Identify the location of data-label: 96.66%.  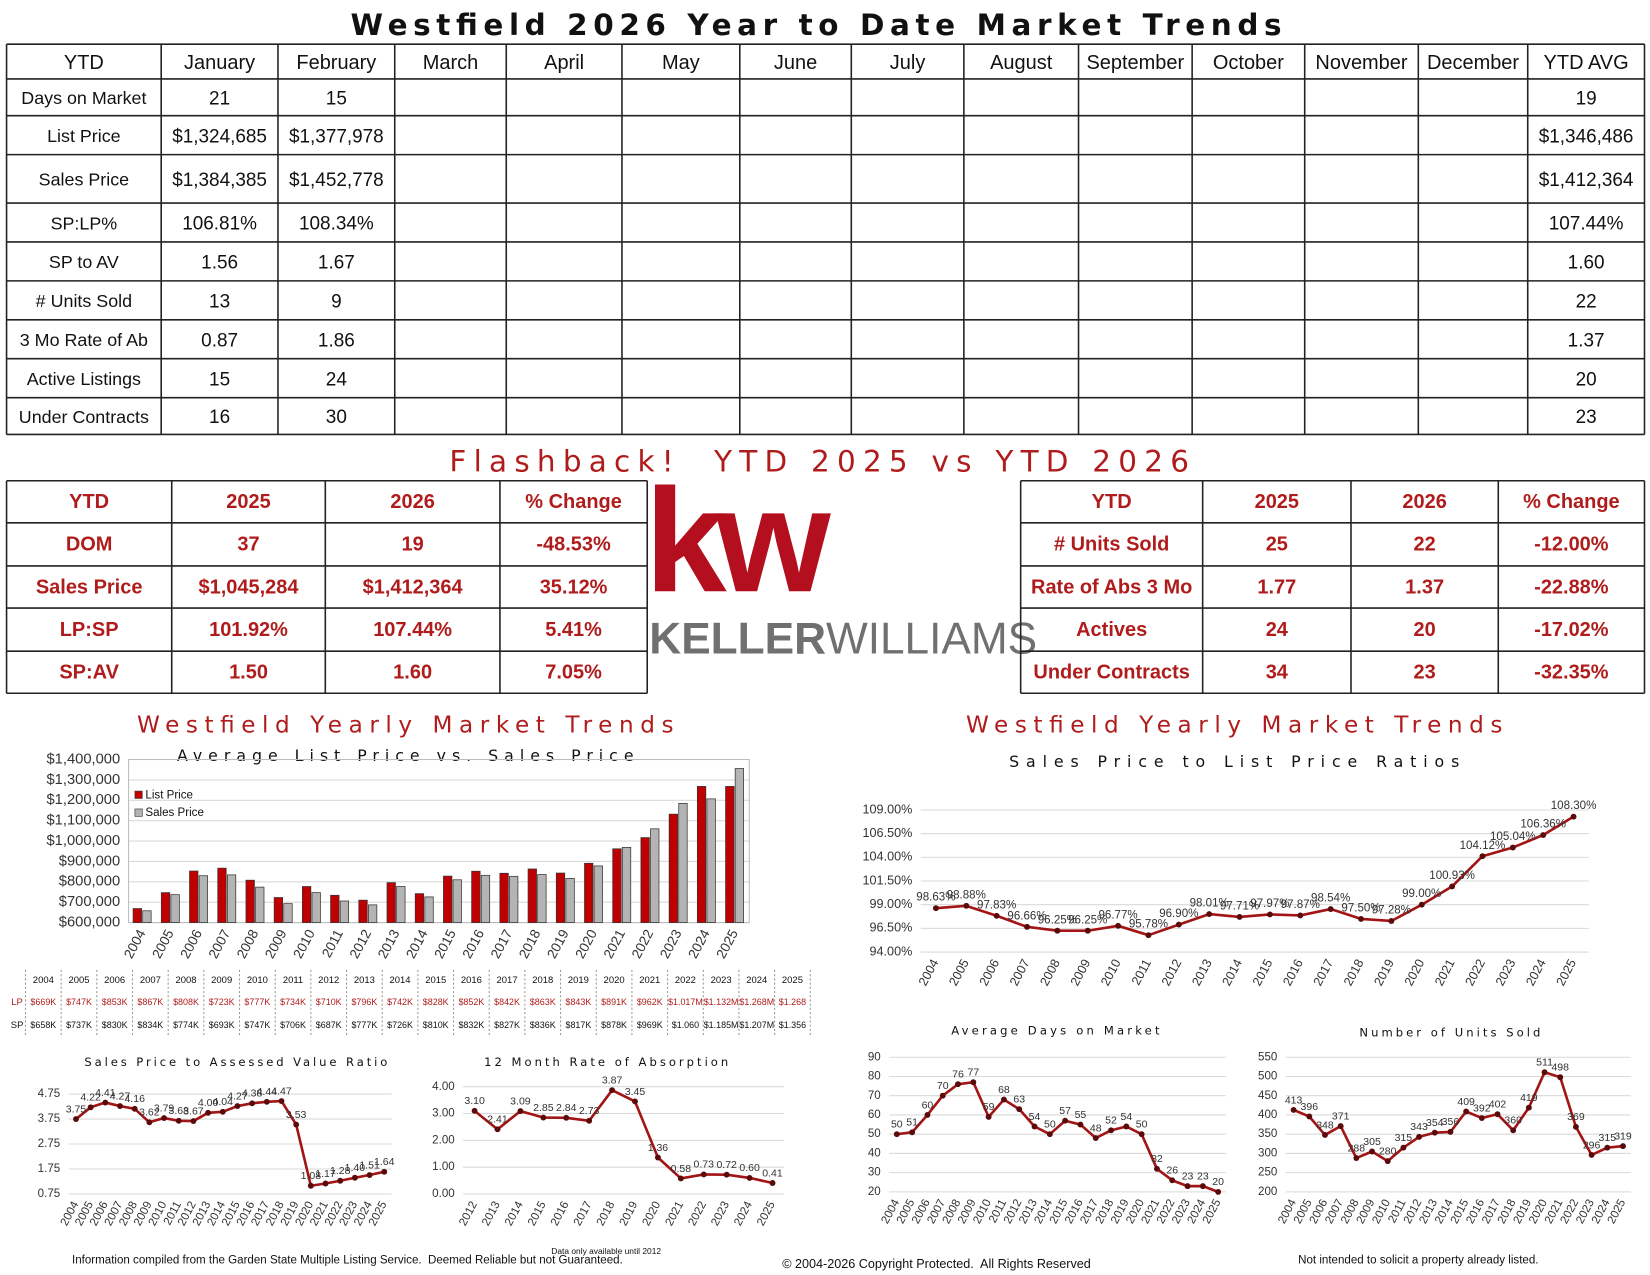
(1026, 916).